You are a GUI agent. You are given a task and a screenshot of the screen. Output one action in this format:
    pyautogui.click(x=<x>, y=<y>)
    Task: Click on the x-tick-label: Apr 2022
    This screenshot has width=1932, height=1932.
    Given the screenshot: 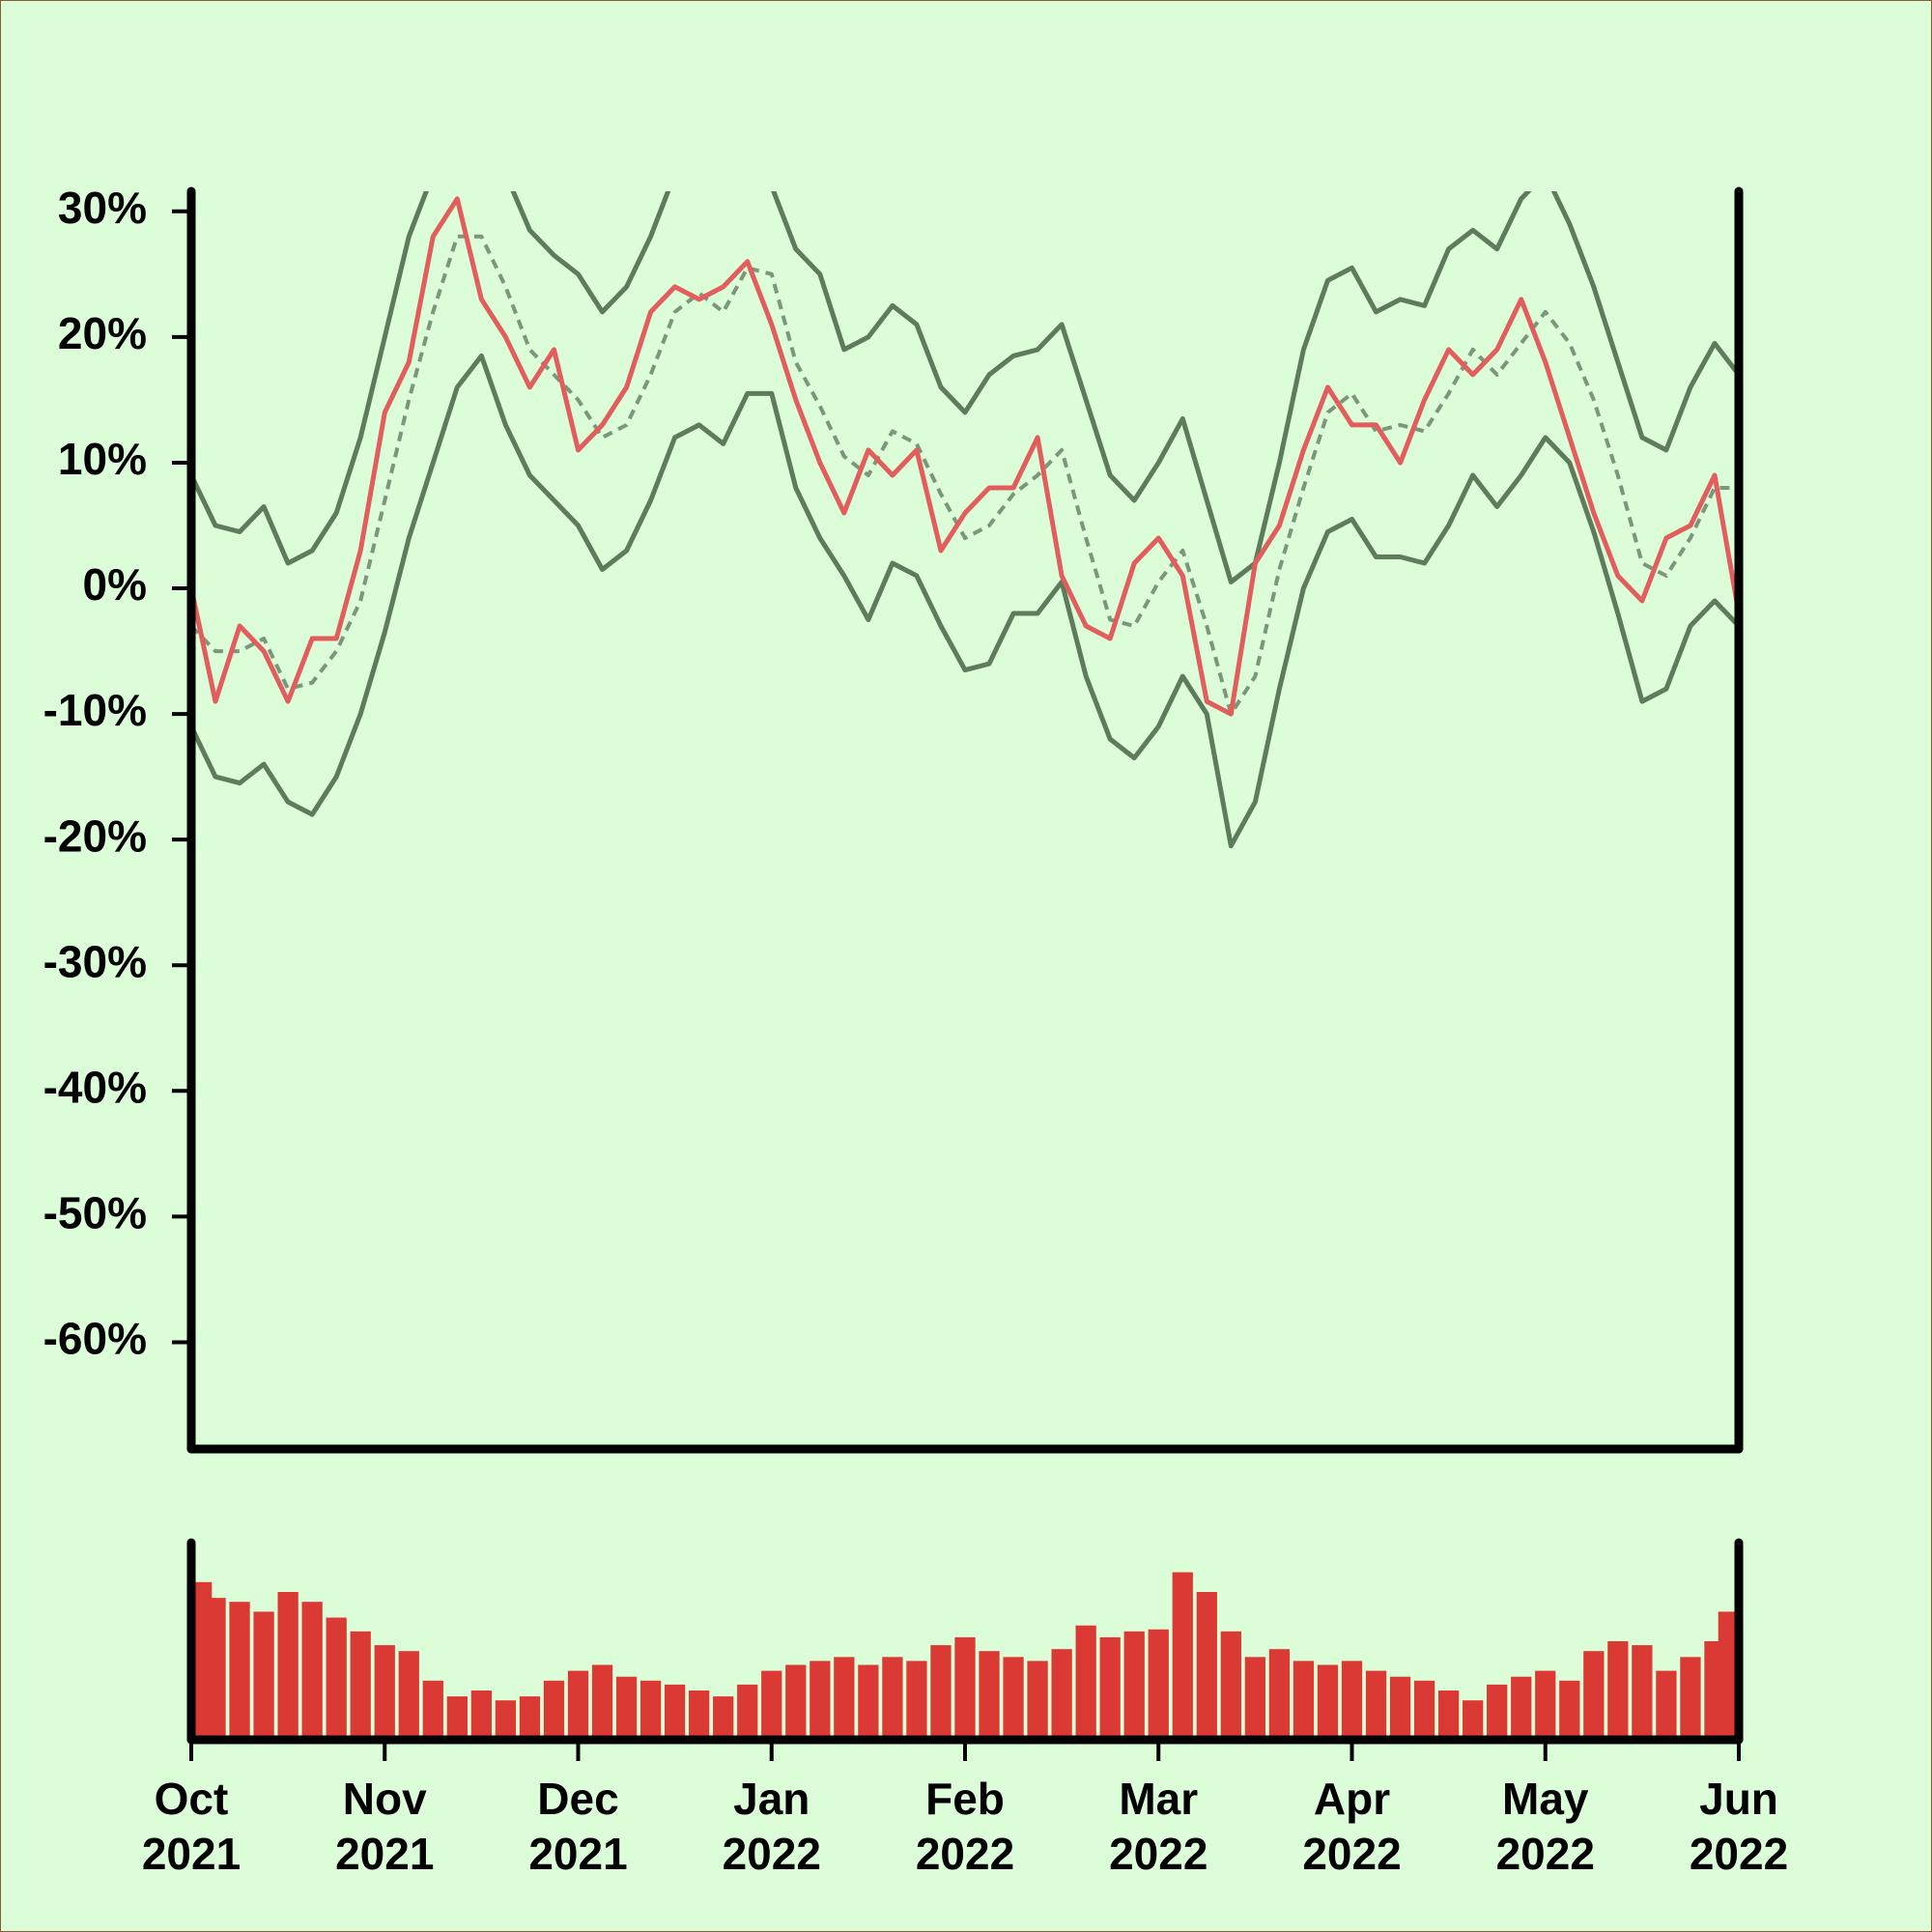 What is the action you would take?
    pyautogui.click(x=1351, y=1826)
    